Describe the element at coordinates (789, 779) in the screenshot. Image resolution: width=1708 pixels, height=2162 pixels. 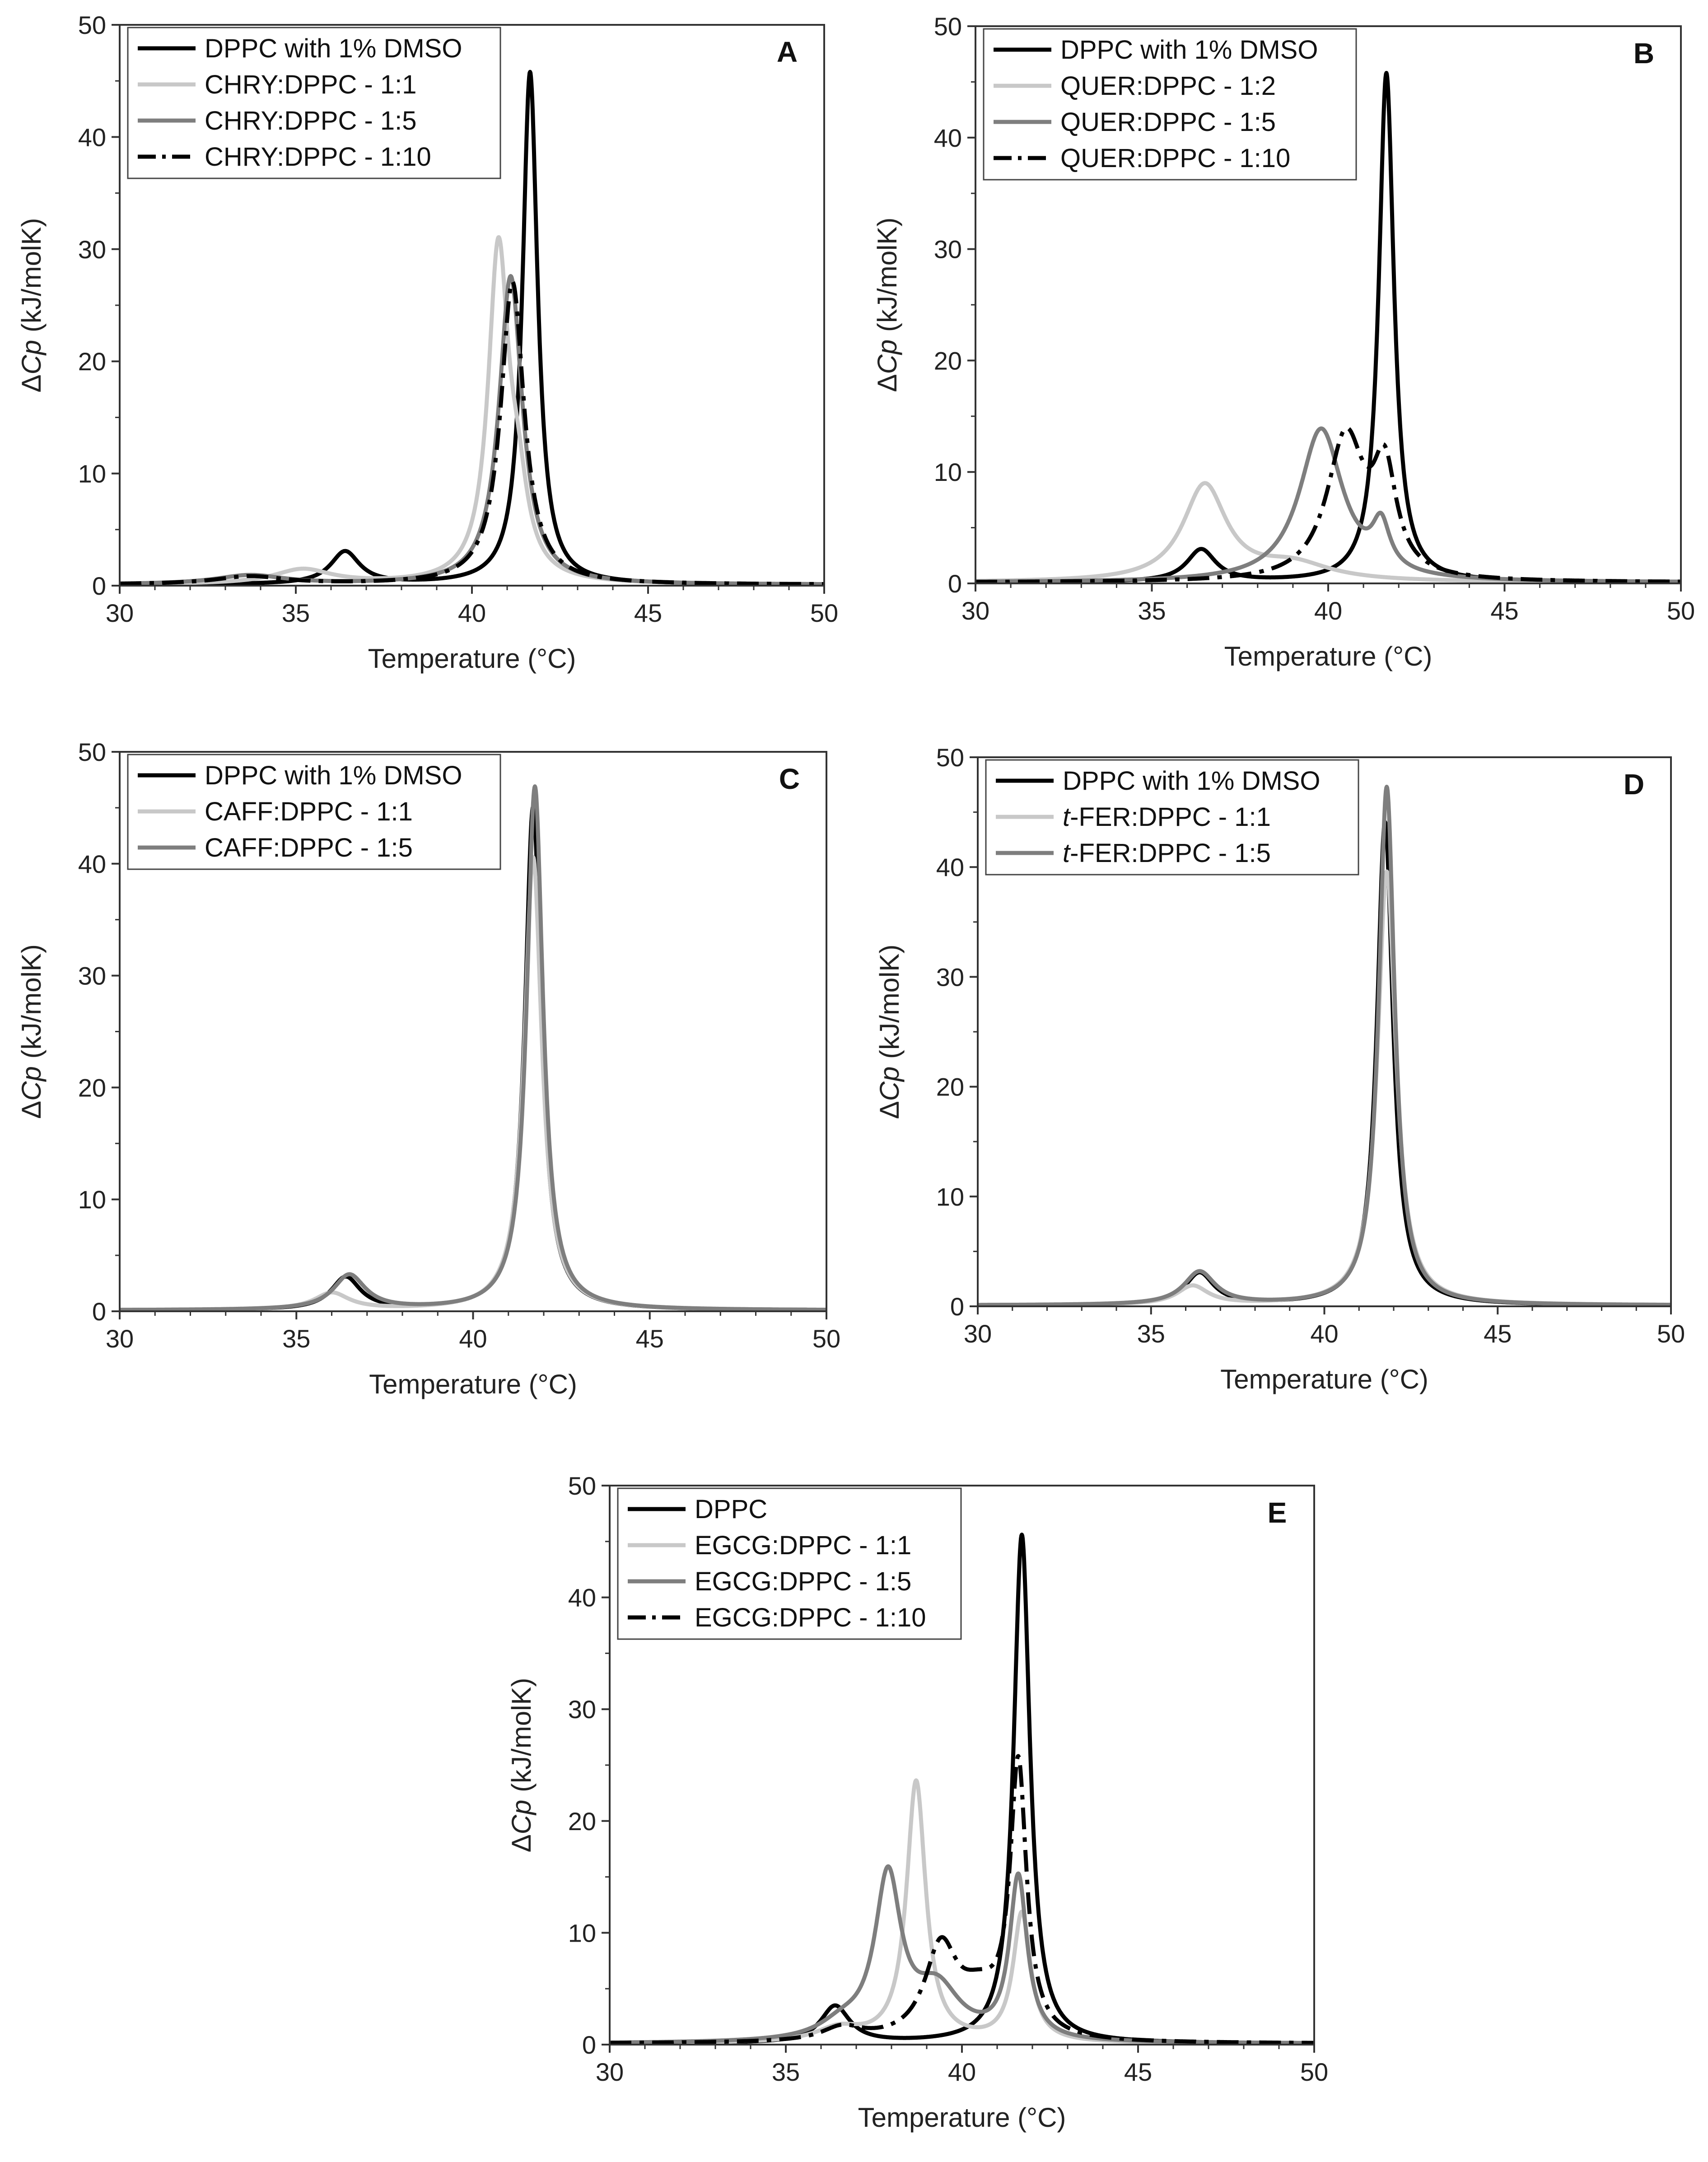
I see `panel-letter: C` at that location.